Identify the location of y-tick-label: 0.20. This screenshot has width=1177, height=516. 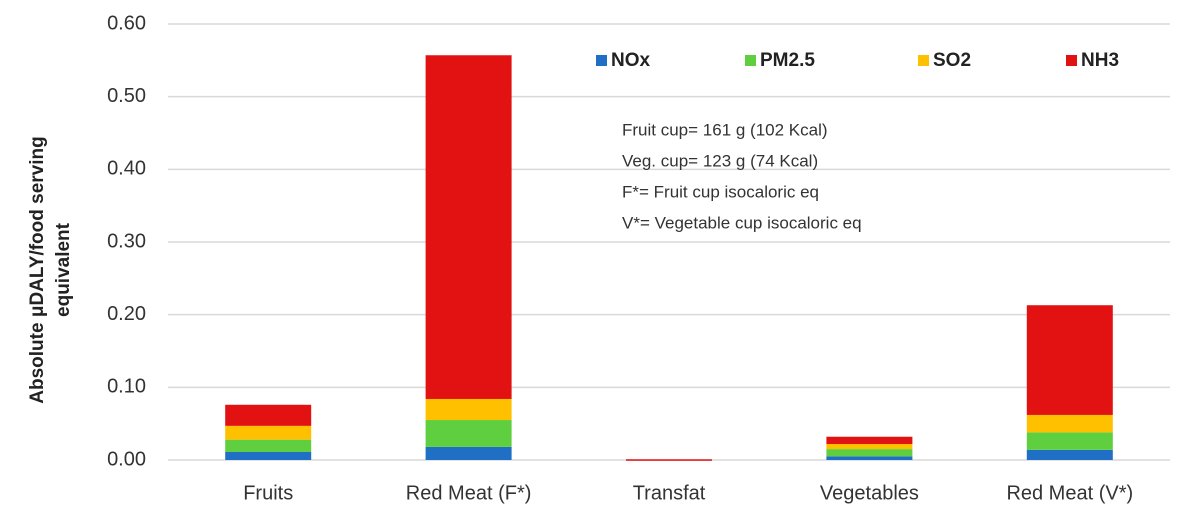
(126, 314).